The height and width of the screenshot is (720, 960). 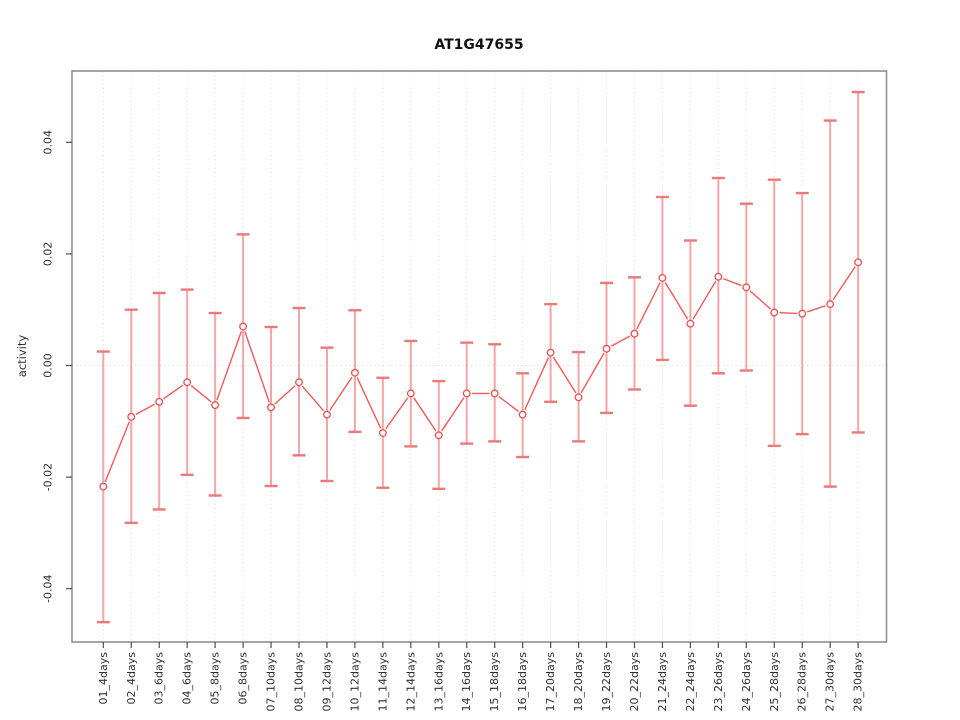 I want to click on x-tick-label: 28_30days, so click(x=858, y=682).